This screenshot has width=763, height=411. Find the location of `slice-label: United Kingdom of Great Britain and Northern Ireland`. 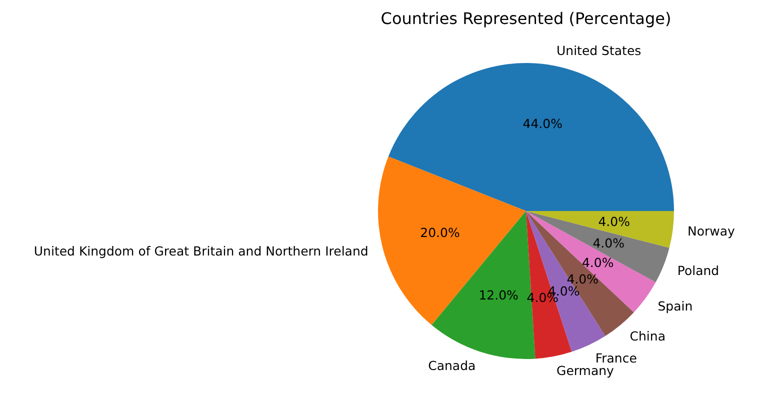

slice-label: United Kingdom of Great Britain and Northern Ireland is located at coordinates (201, 250).